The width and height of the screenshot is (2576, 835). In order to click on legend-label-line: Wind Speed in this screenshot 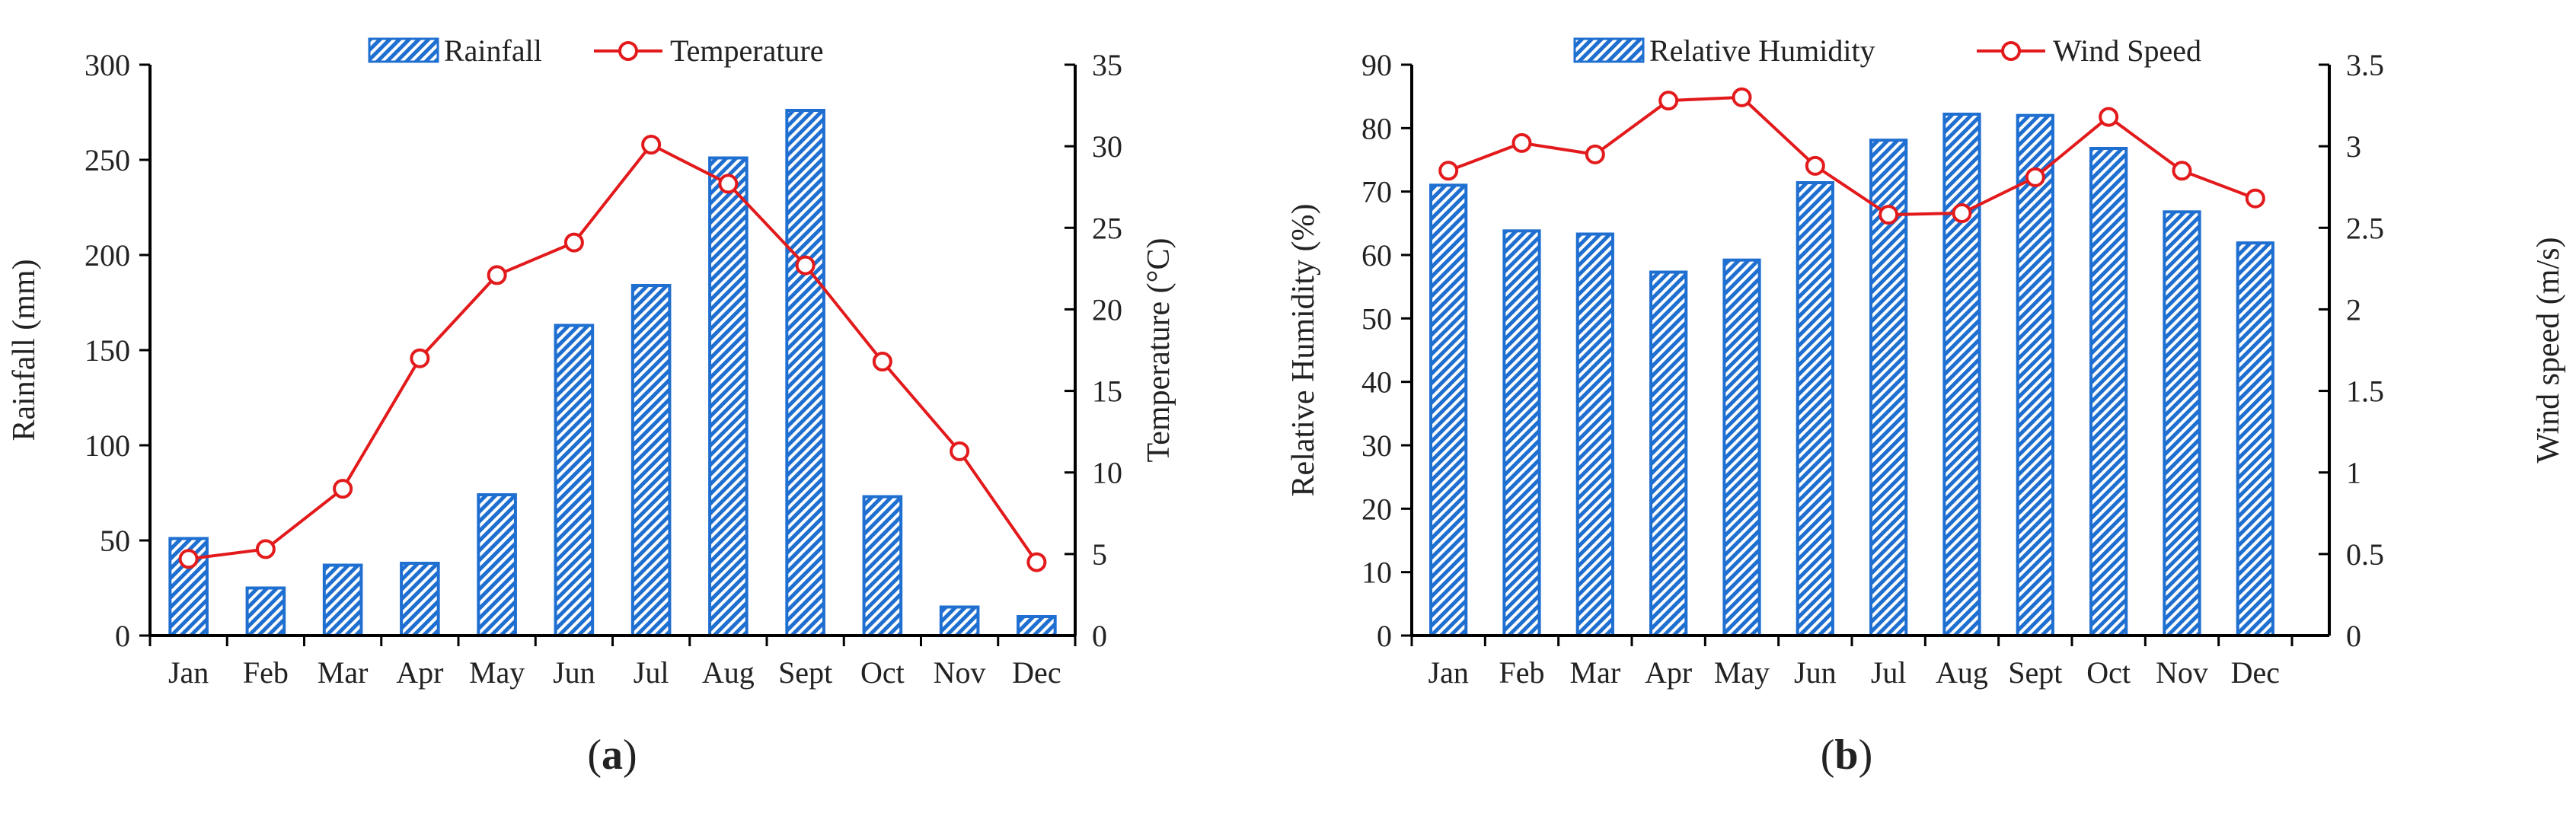, I will do `click(2127, 51)`.